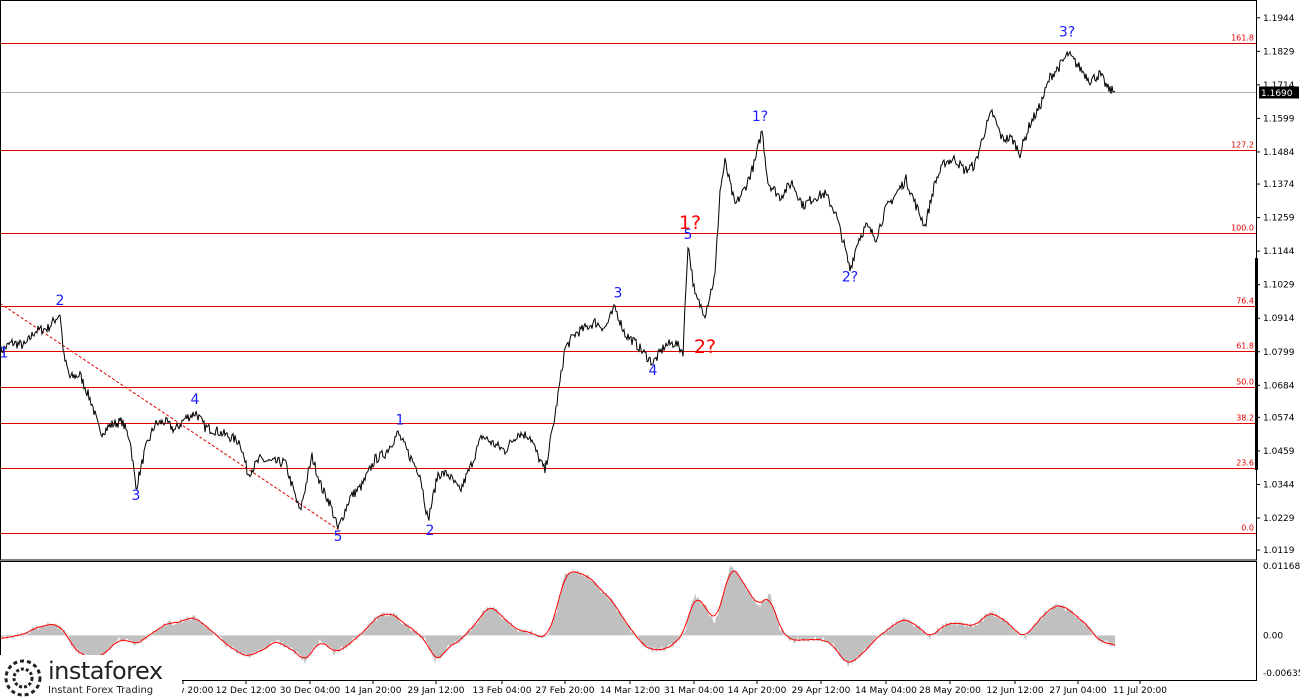  Describe the element at coordinates (1014, 691) in the screenshot. I see `time-tick-label: 12 Jun 12:00` at that location.